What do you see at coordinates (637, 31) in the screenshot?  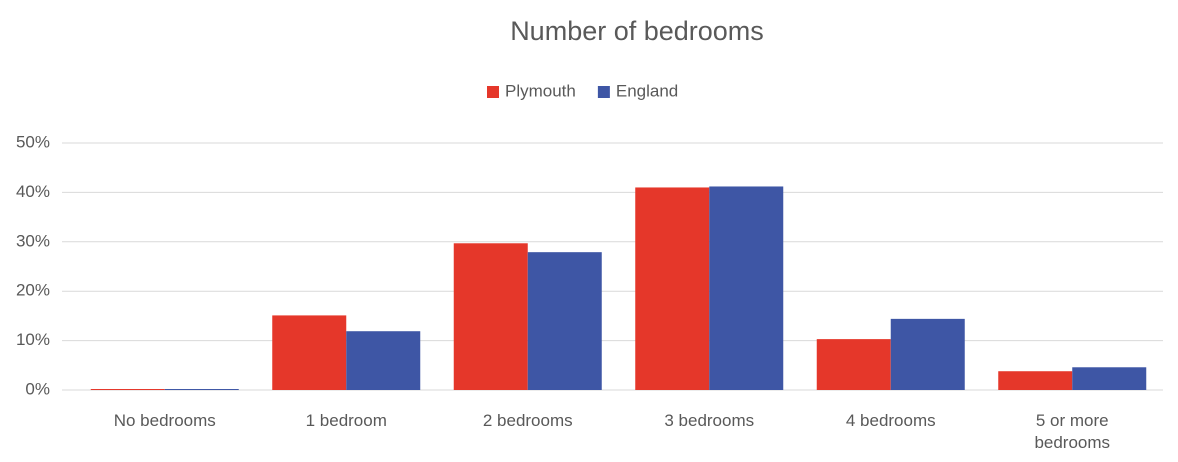 I see `chart-title: Number of bedrooms` at bounding box center [637, 31].